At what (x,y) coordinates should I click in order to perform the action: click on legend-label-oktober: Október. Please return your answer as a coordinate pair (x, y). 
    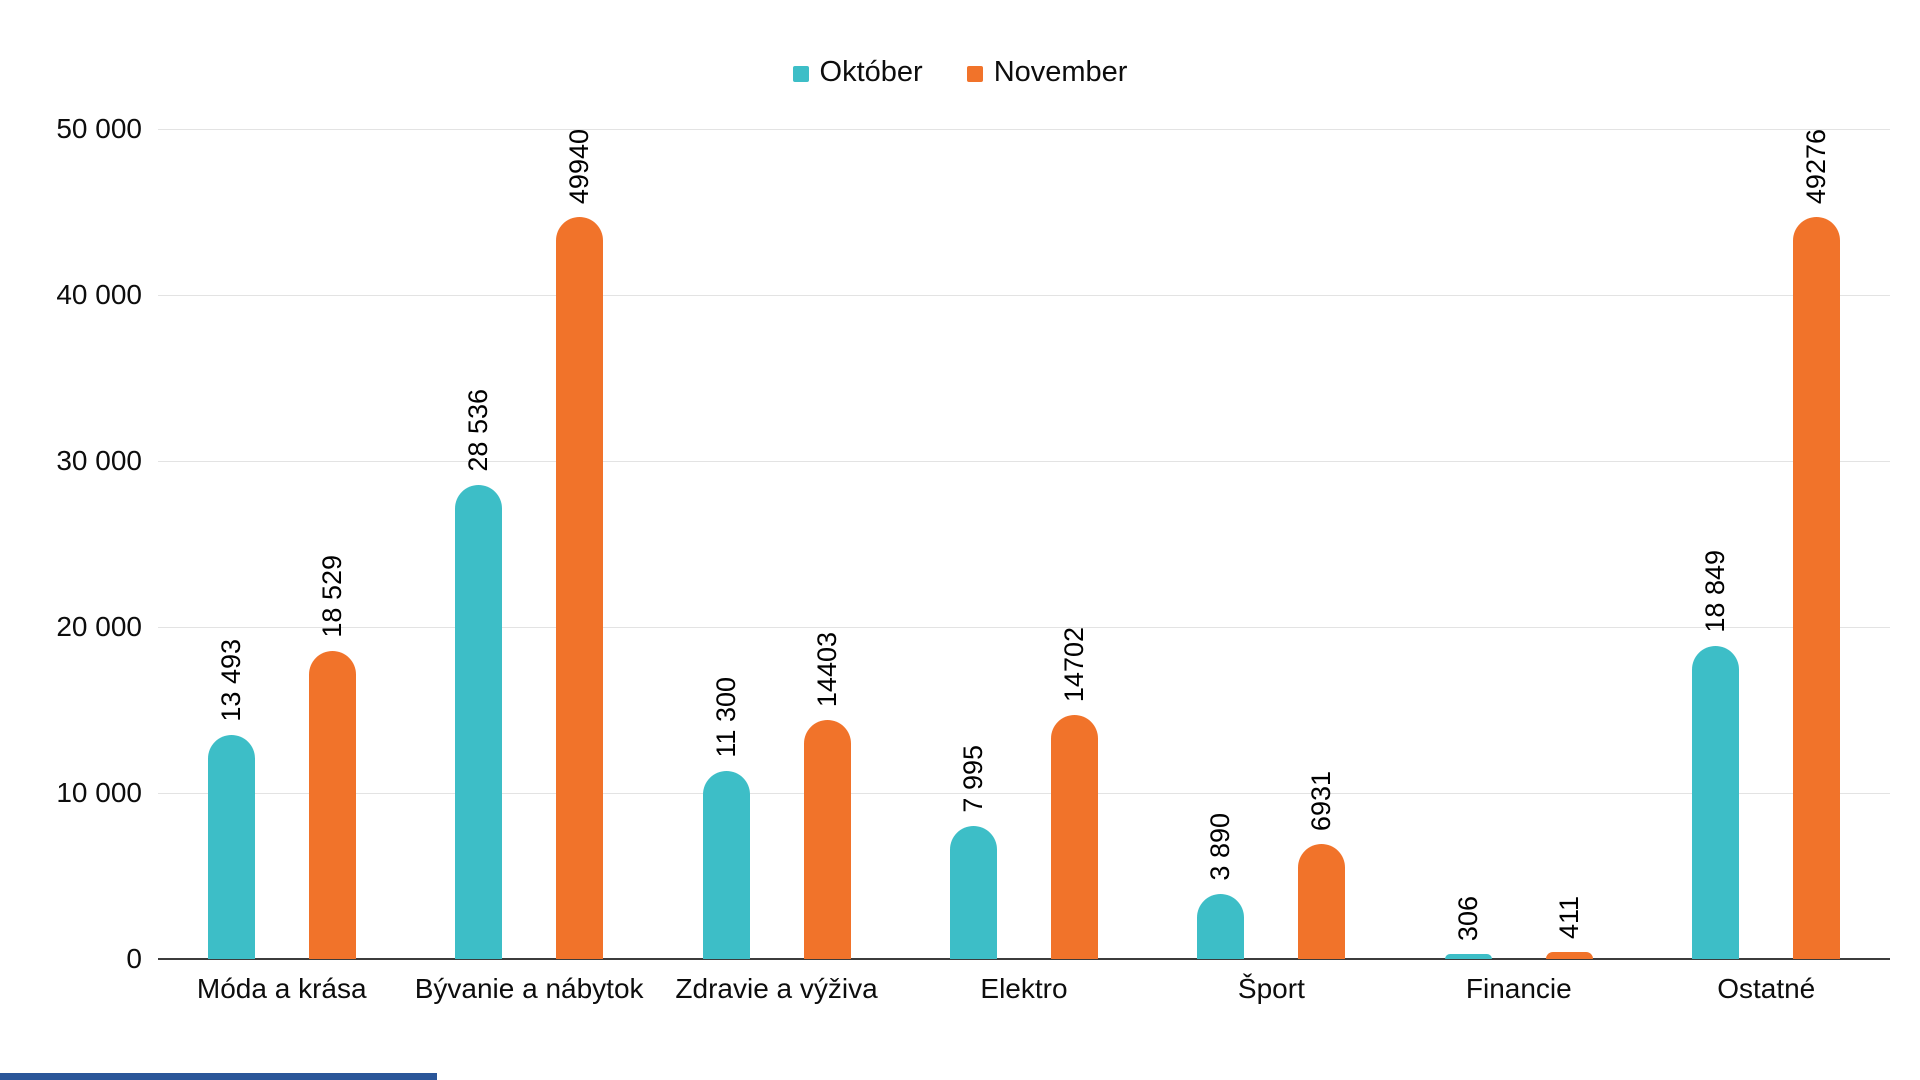
    Looking at the image, I should click on (871, 72).